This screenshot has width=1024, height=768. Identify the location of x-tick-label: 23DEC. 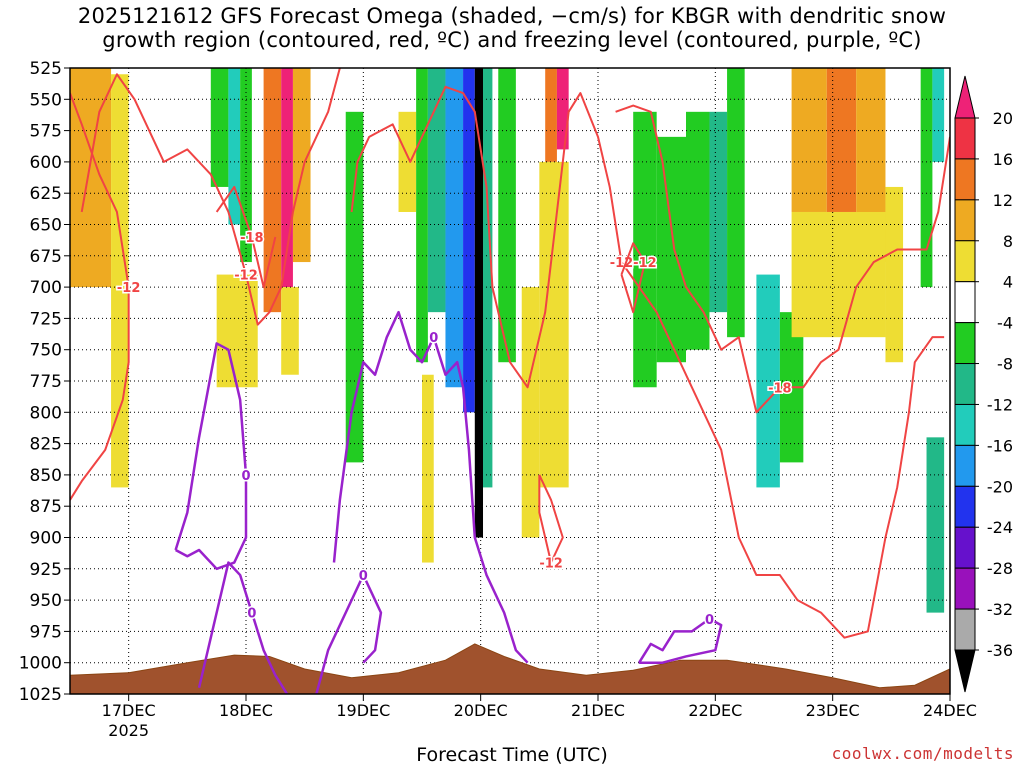
(833, 710).